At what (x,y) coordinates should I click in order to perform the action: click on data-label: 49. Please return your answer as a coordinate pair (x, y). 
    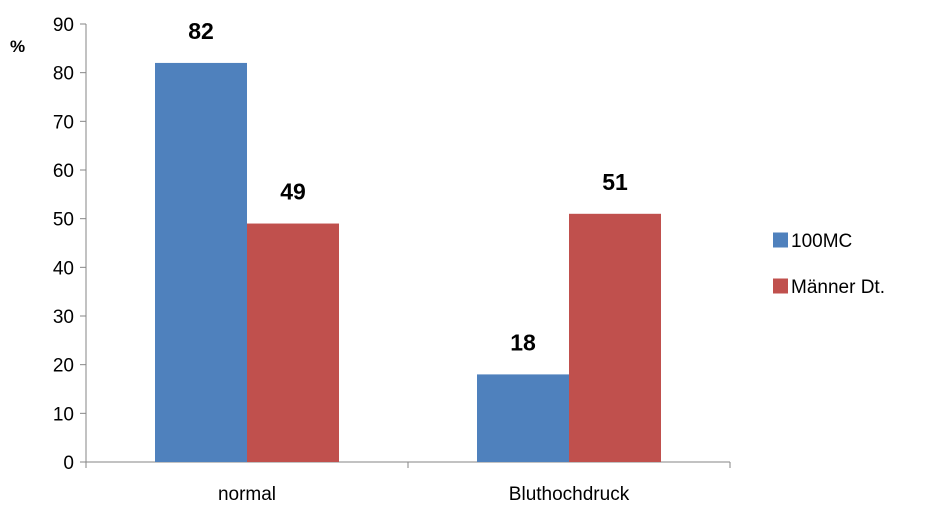
    Looking at the image, I should click on (293, 192).